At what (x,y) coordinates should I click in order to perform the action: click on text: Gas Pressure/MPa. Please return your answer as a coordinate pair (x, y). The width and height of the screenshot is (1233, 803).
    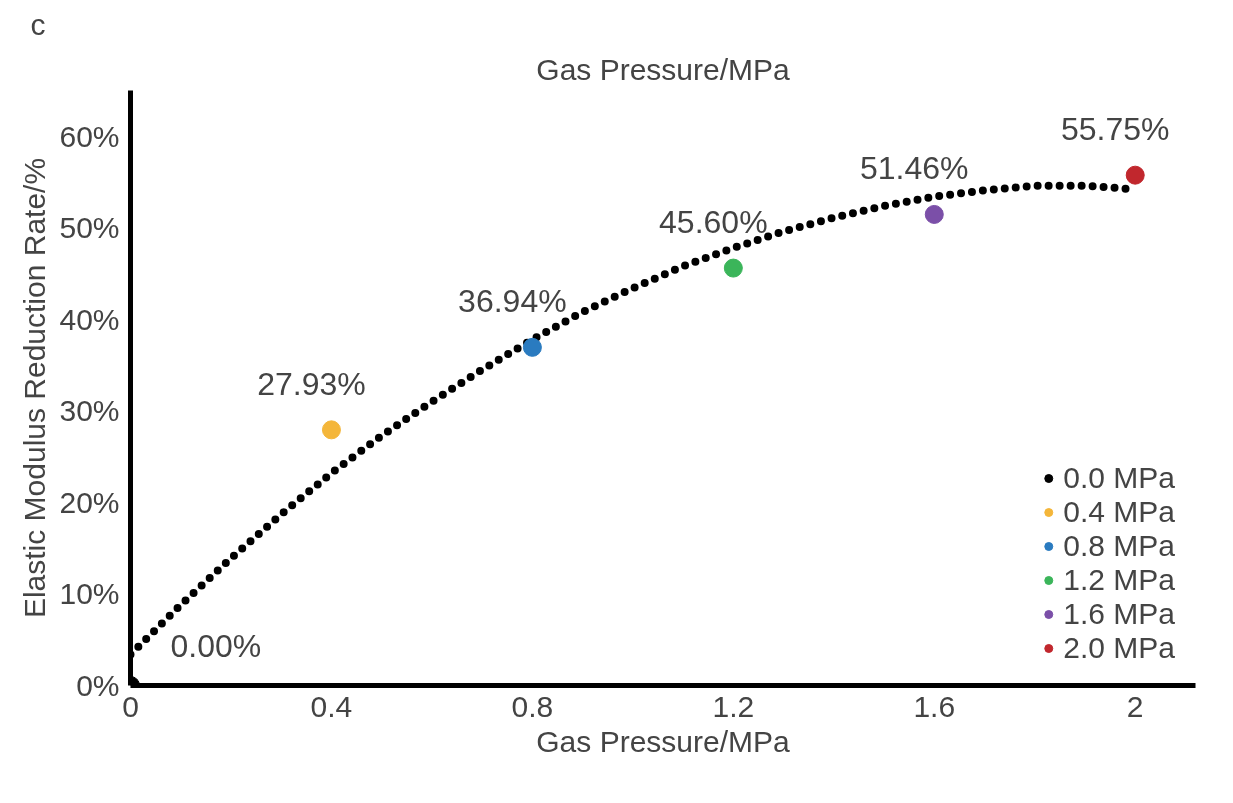
    Looking at the image, I should click on (663, 69).